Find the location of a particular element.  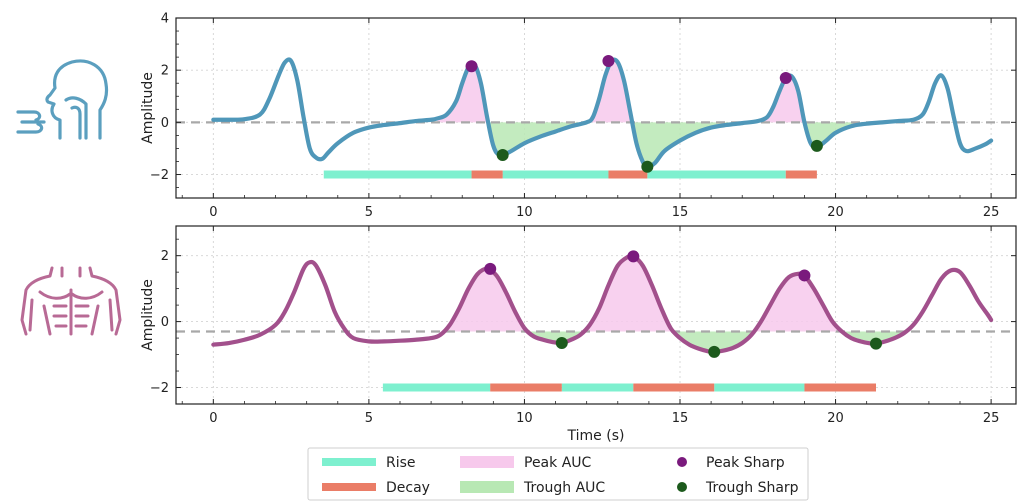

breathing-sharp-points is located at coordinates (644, 114).